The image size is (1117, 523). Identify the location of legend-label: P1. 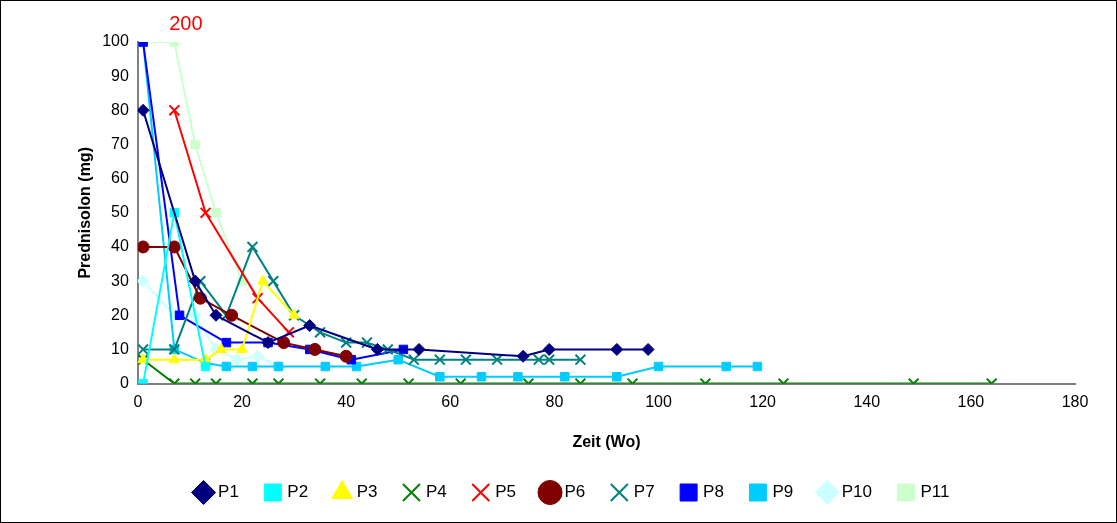
(228, 492).